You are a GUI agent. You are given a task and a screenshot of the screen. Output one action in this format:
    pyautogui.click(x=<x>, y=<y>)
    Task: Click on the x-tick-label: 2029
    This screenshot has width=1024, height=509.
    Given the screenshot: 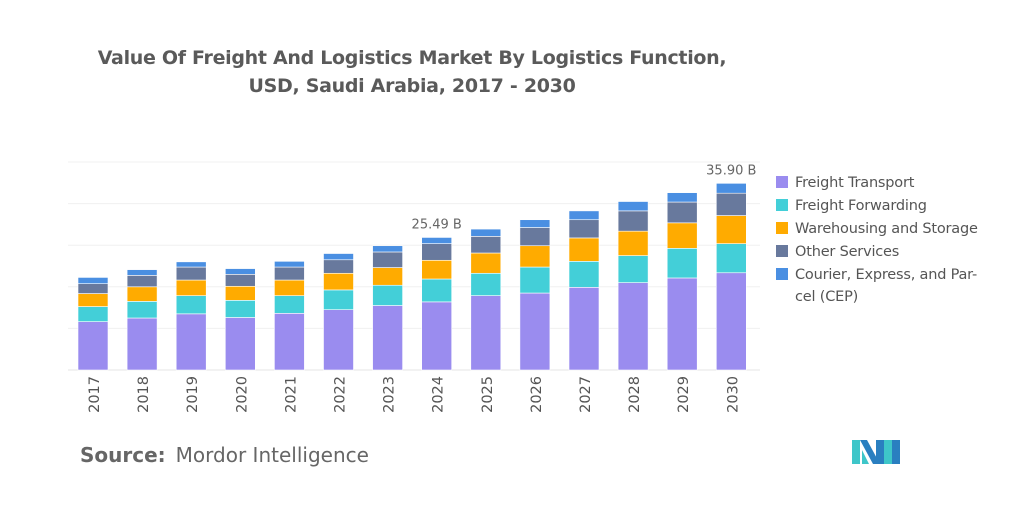 What is the action you would take?
    pyautogui.click(x=684, y=394)
    